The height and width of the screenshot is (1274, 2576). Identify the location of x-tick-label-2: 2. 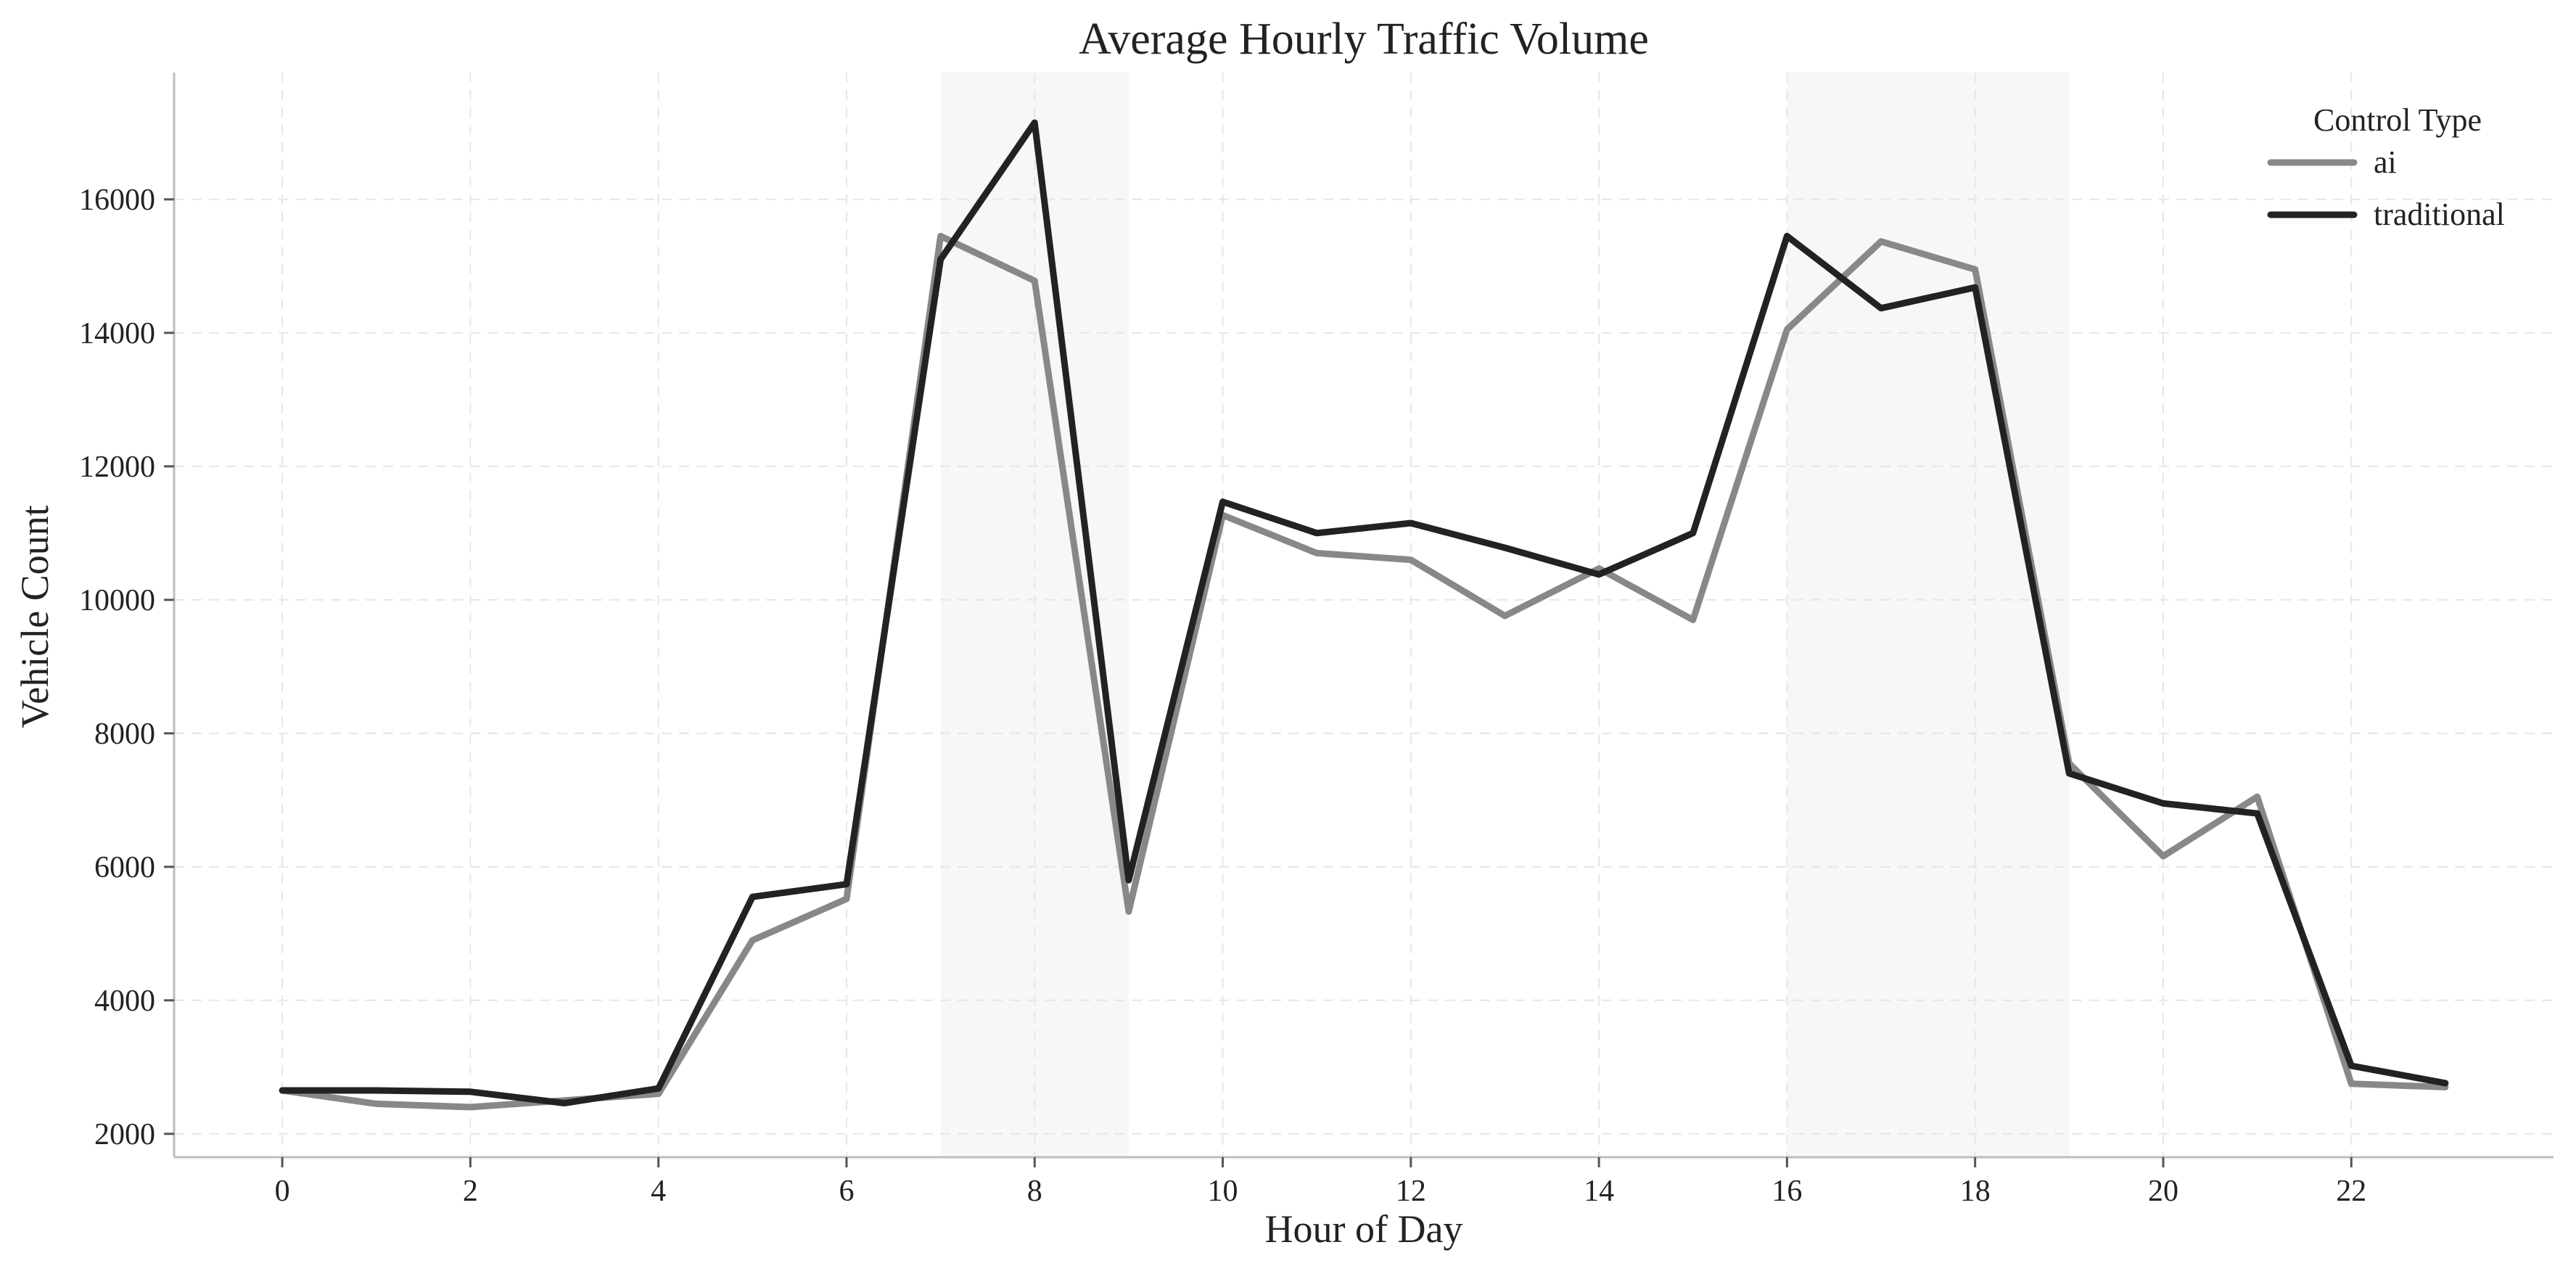
(471, 1191).